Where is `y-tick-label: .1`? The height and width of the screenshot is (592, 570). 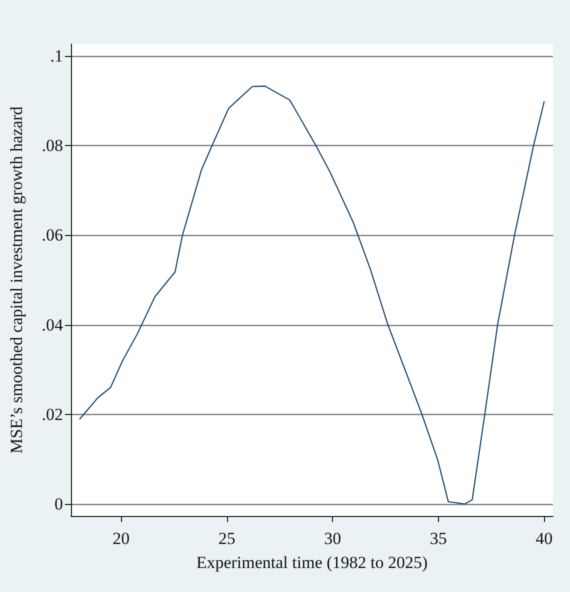 y-tick-label: .1 is located at coordinates (56, 56).